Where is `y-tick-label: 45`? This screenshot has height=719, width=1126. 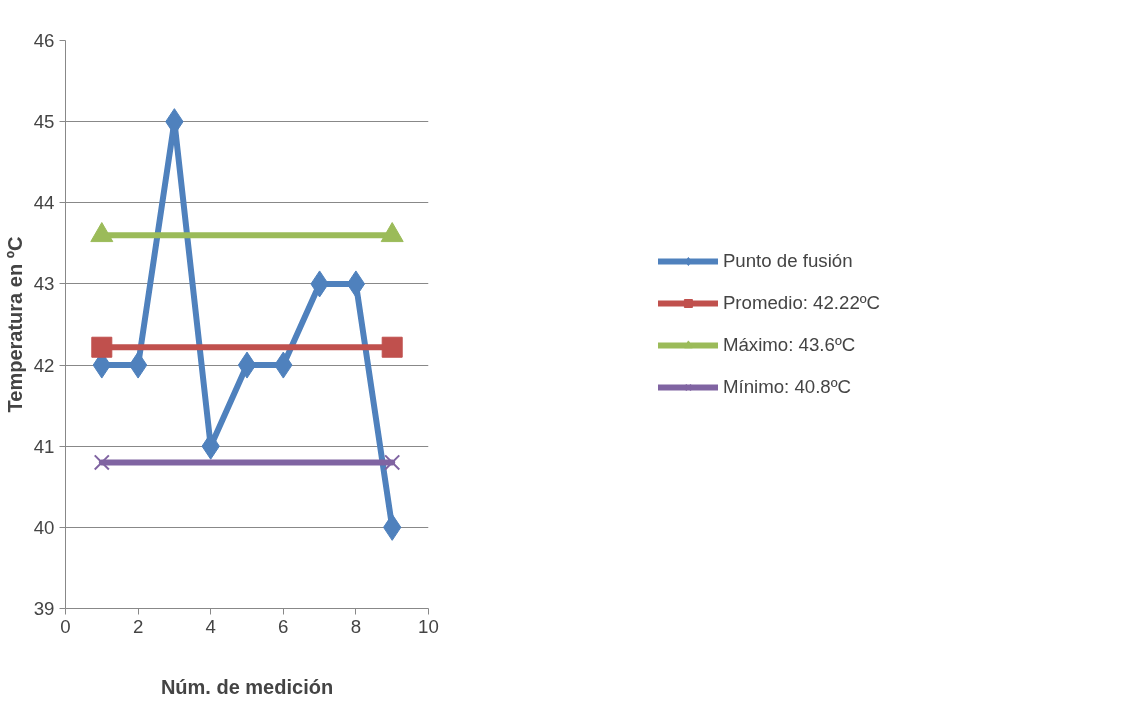
y-tick-label: 45 is located at coordinates (44, 122).